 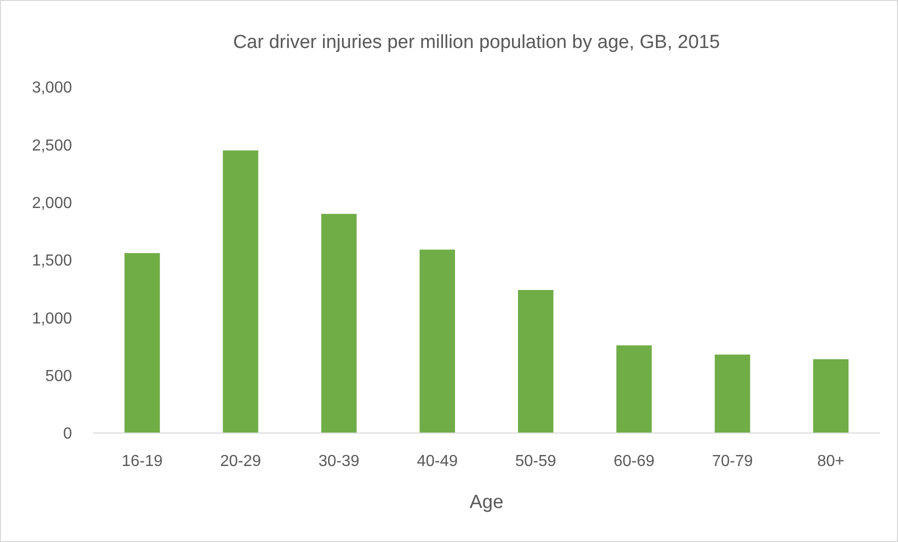 I want to click on x-tick-label: 20-29, so click(x=241, y=461).